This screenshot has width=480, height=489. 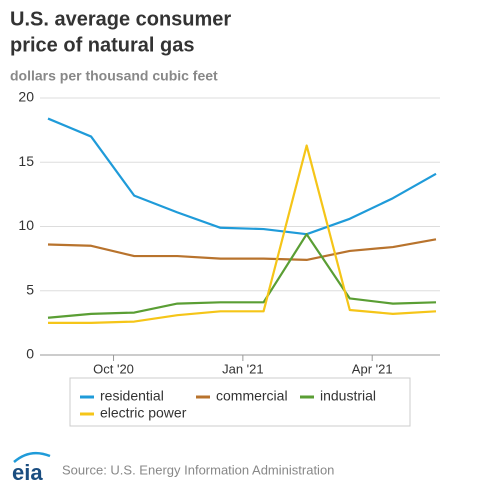 What do you see at coordinates (30, 354) in the screenshot?
I see `y-tick-label: 0` at bounding box center [30, 354].